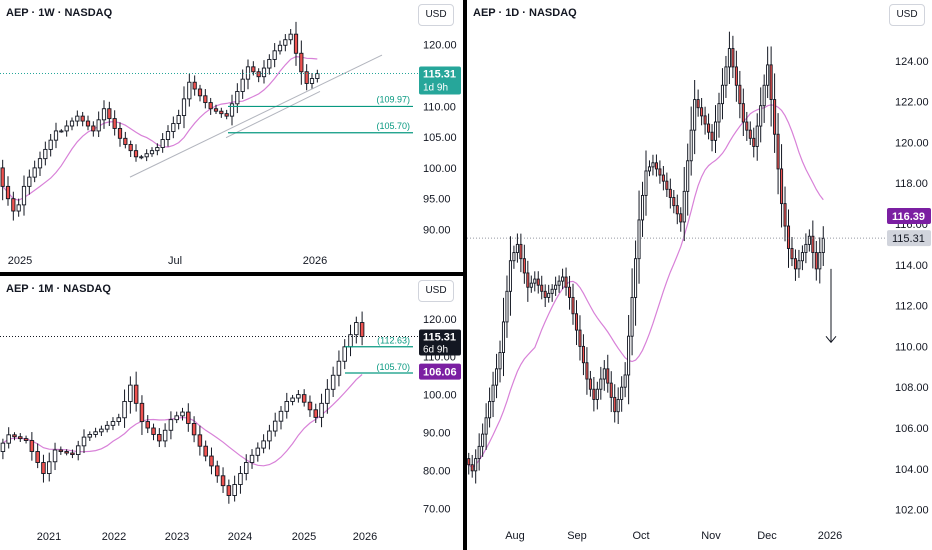 The image size is (932, 550). I want to click on level-badge, so click(440, 371).